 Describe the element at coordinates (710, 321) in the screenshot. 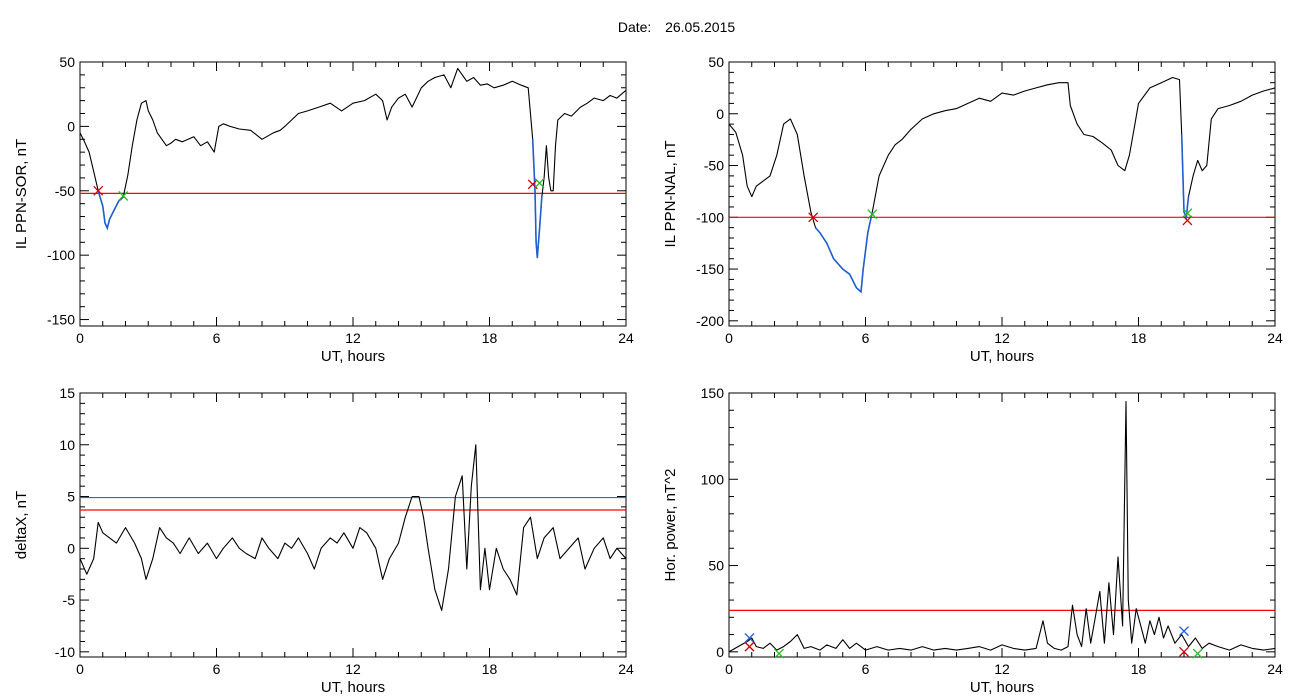

I see `y-tick-label: -200` at that location.